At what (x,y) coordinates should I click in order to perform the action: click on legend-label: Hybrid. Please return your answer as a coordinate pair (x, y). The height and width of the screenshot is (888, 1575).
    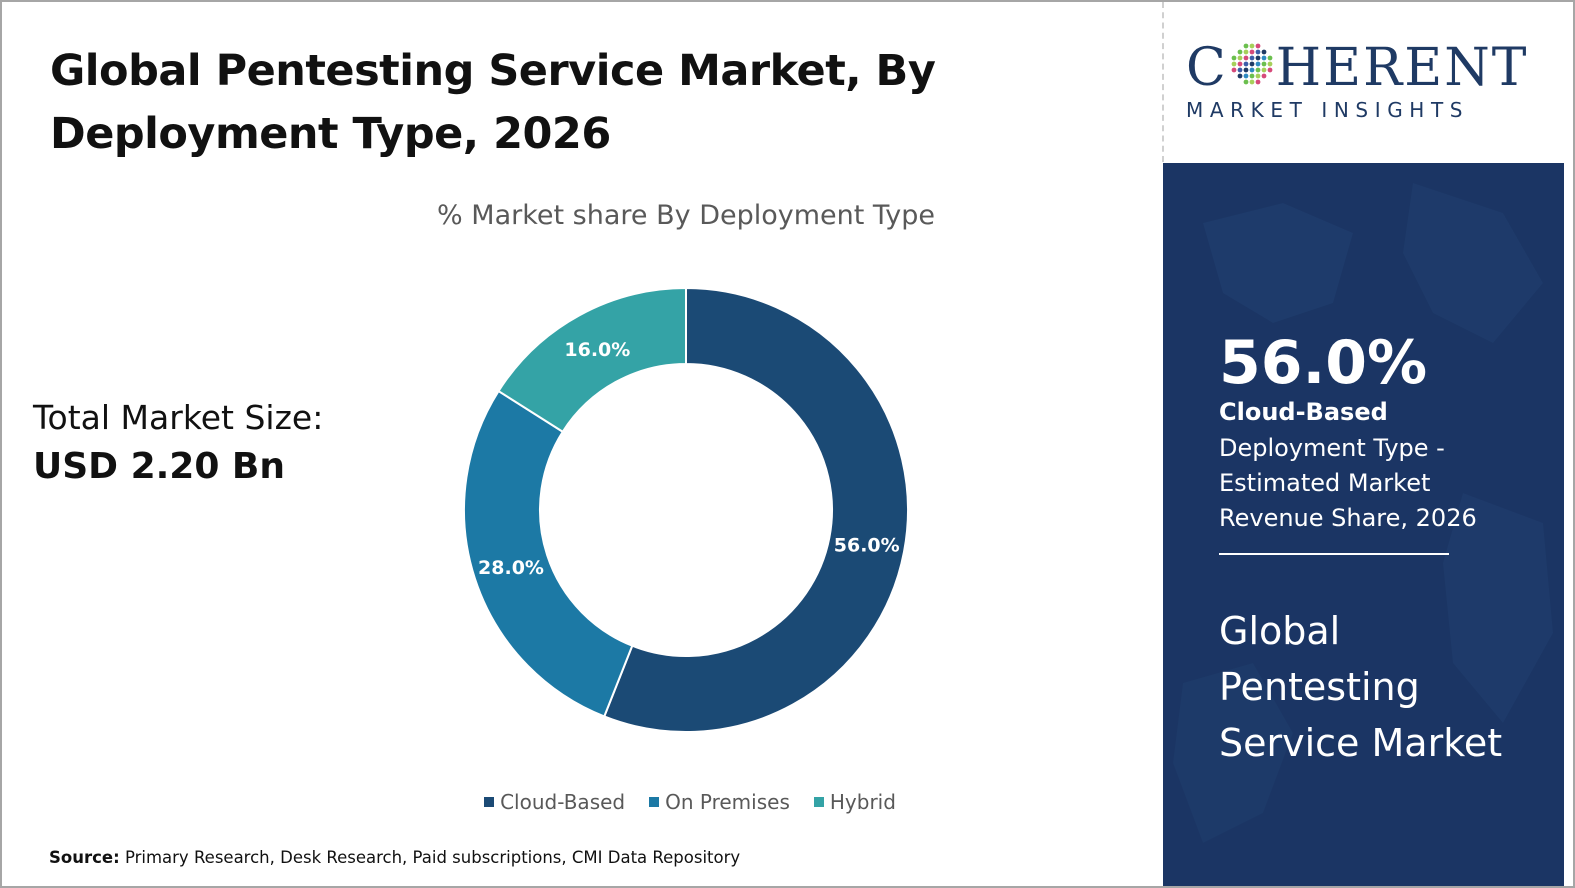
    Looking at the image, I should click on (862, 802).